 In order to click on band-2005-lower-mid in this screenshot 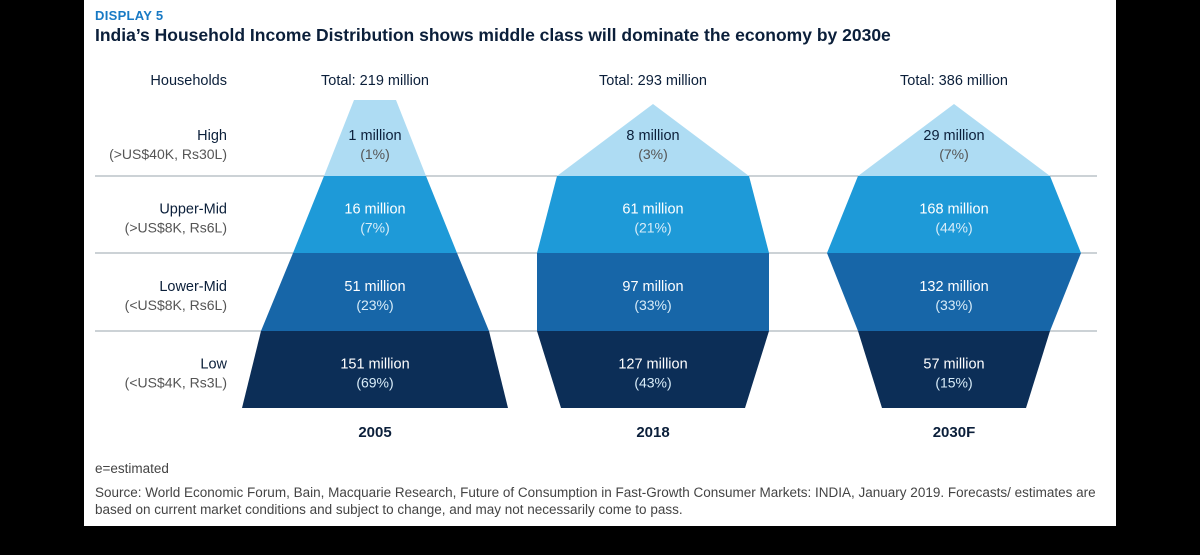, I will do `click(375, 292)`.